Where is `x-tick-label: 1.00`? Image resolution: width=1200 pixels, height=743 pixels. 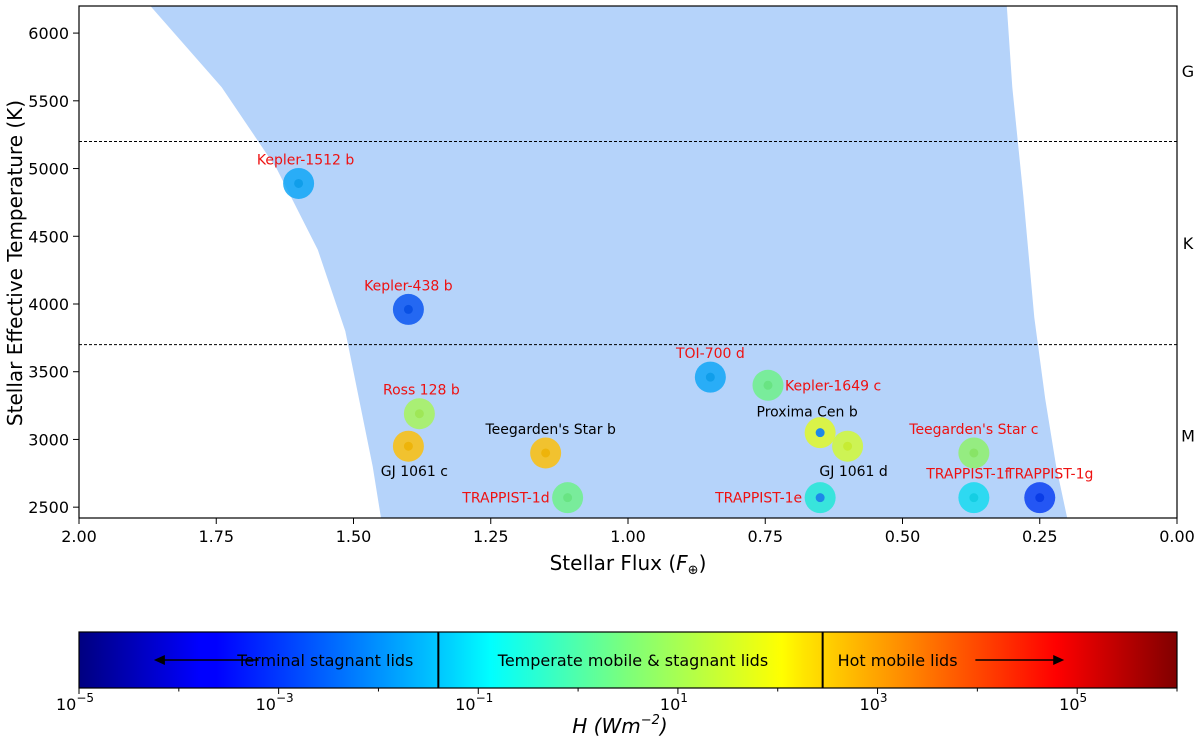 x-tick-label: 1.00 is located at coordinates (628, 536).